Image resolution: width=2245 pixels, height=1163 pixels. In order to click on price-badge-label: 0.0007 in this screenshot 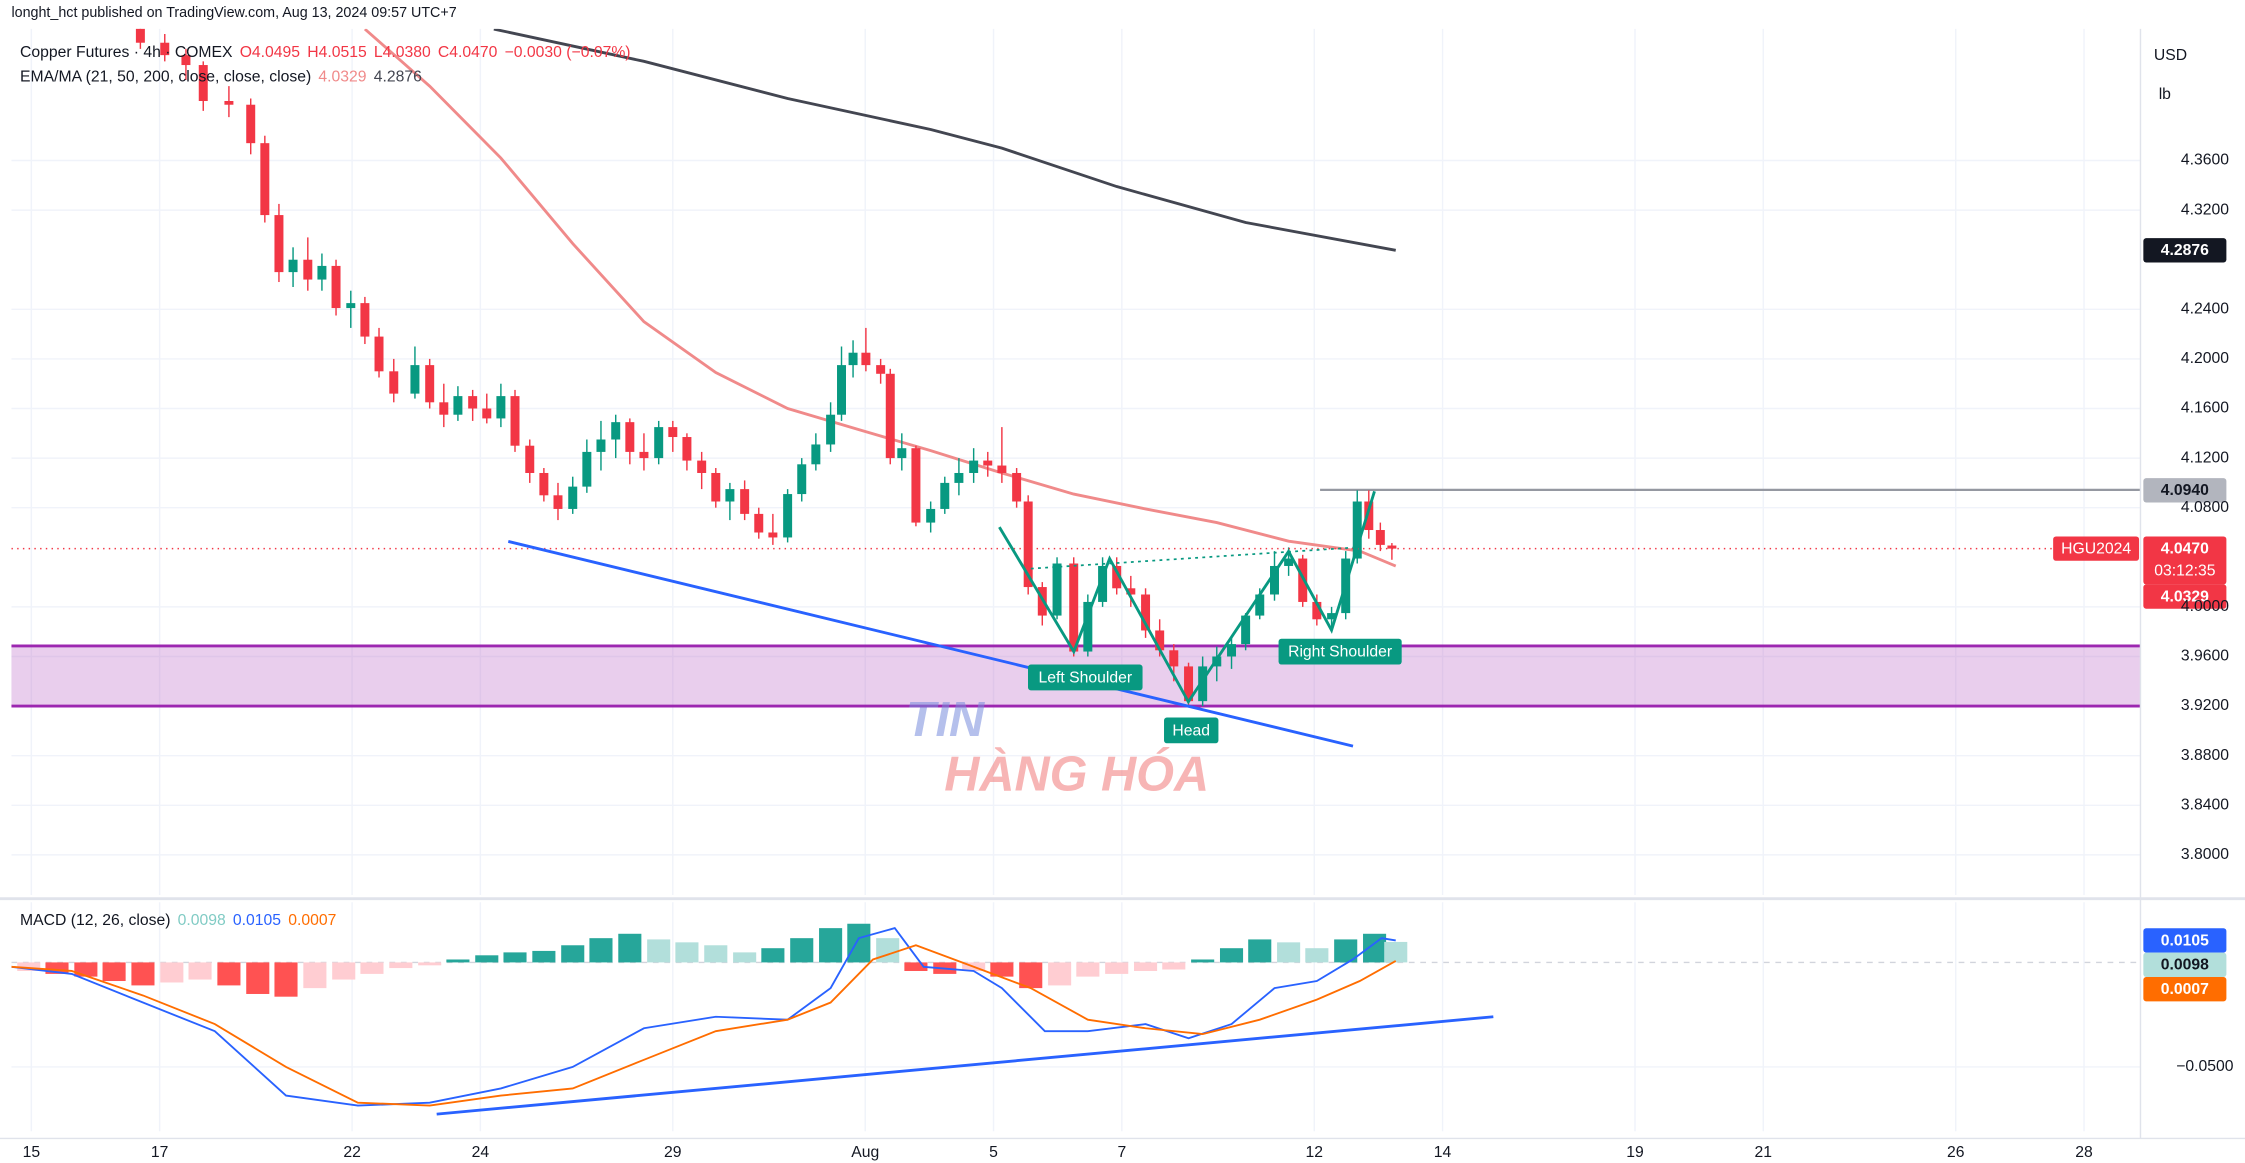, I will do `click(2185, 989)`.